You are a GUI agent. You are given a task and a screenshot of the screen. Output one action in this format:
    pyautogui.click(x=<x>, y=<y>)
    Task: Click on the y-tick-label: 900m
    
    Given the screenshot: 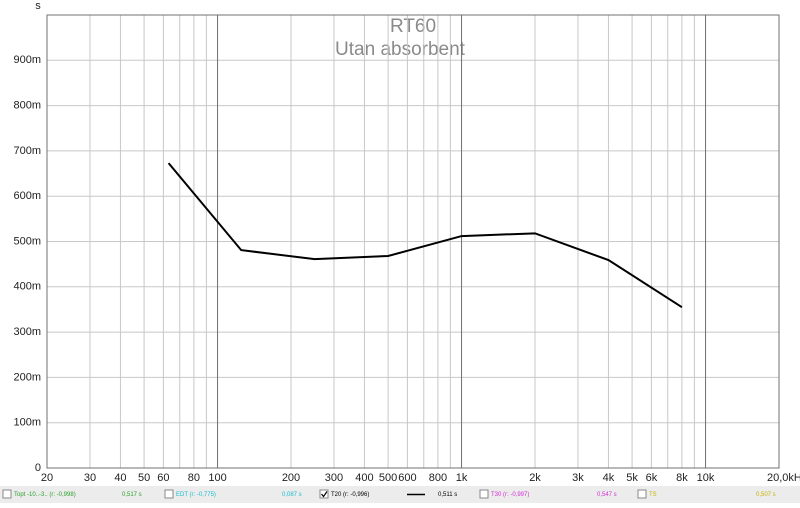 What is the action you would take?
    pyautogui.click(x=27, y=60)
    